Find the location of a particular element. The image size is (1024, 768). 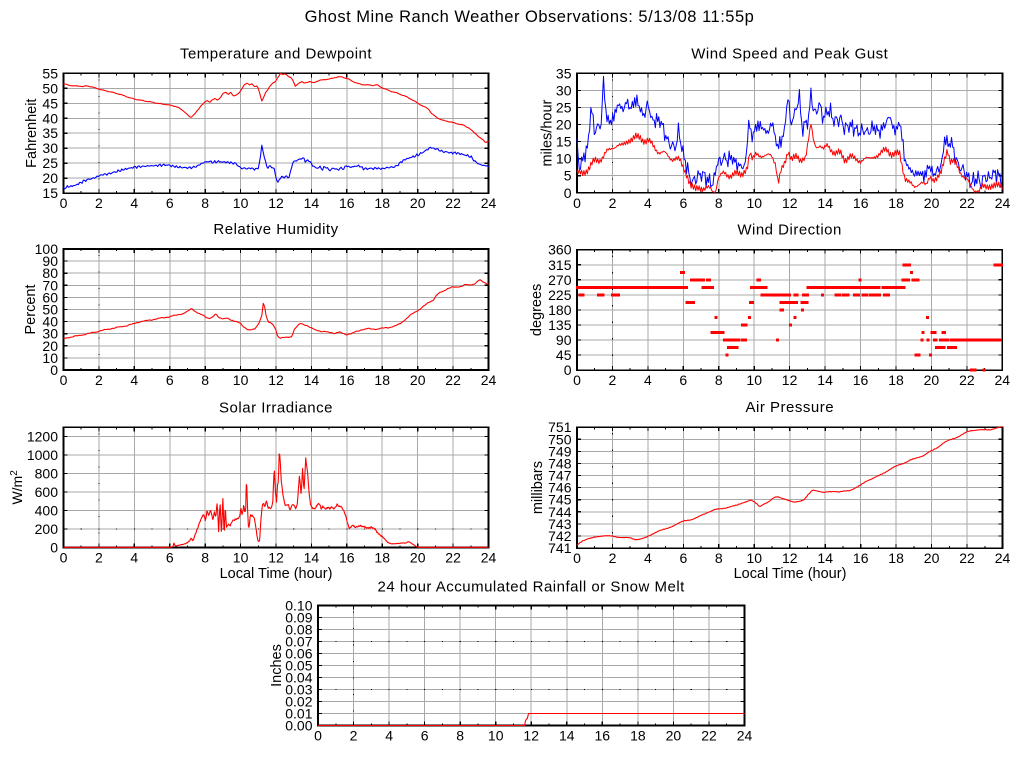

svg-text: 749 is located at coordinates (560, 451).